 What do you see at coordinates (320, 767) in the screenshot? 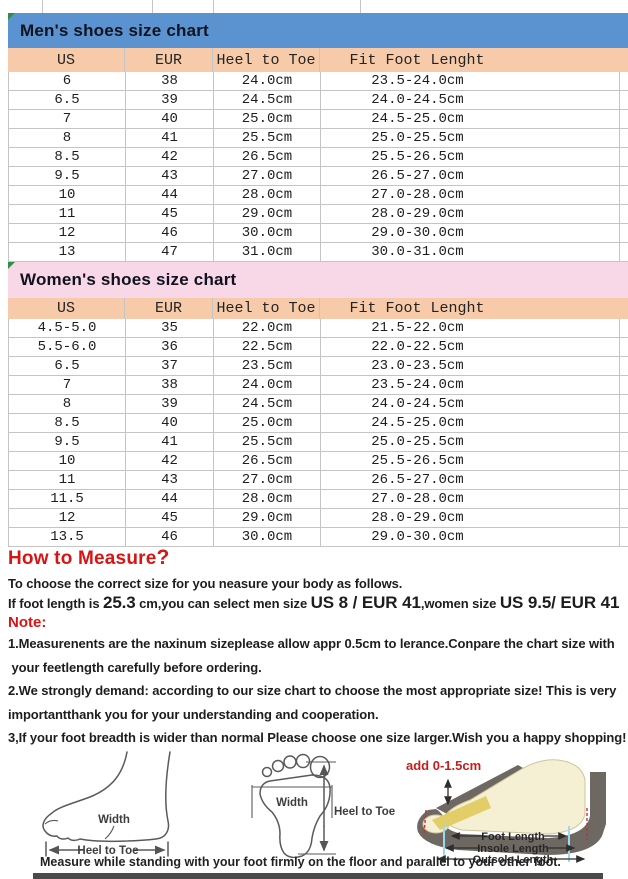
I see `big-toe-circle` at bounding box center [320, 767].